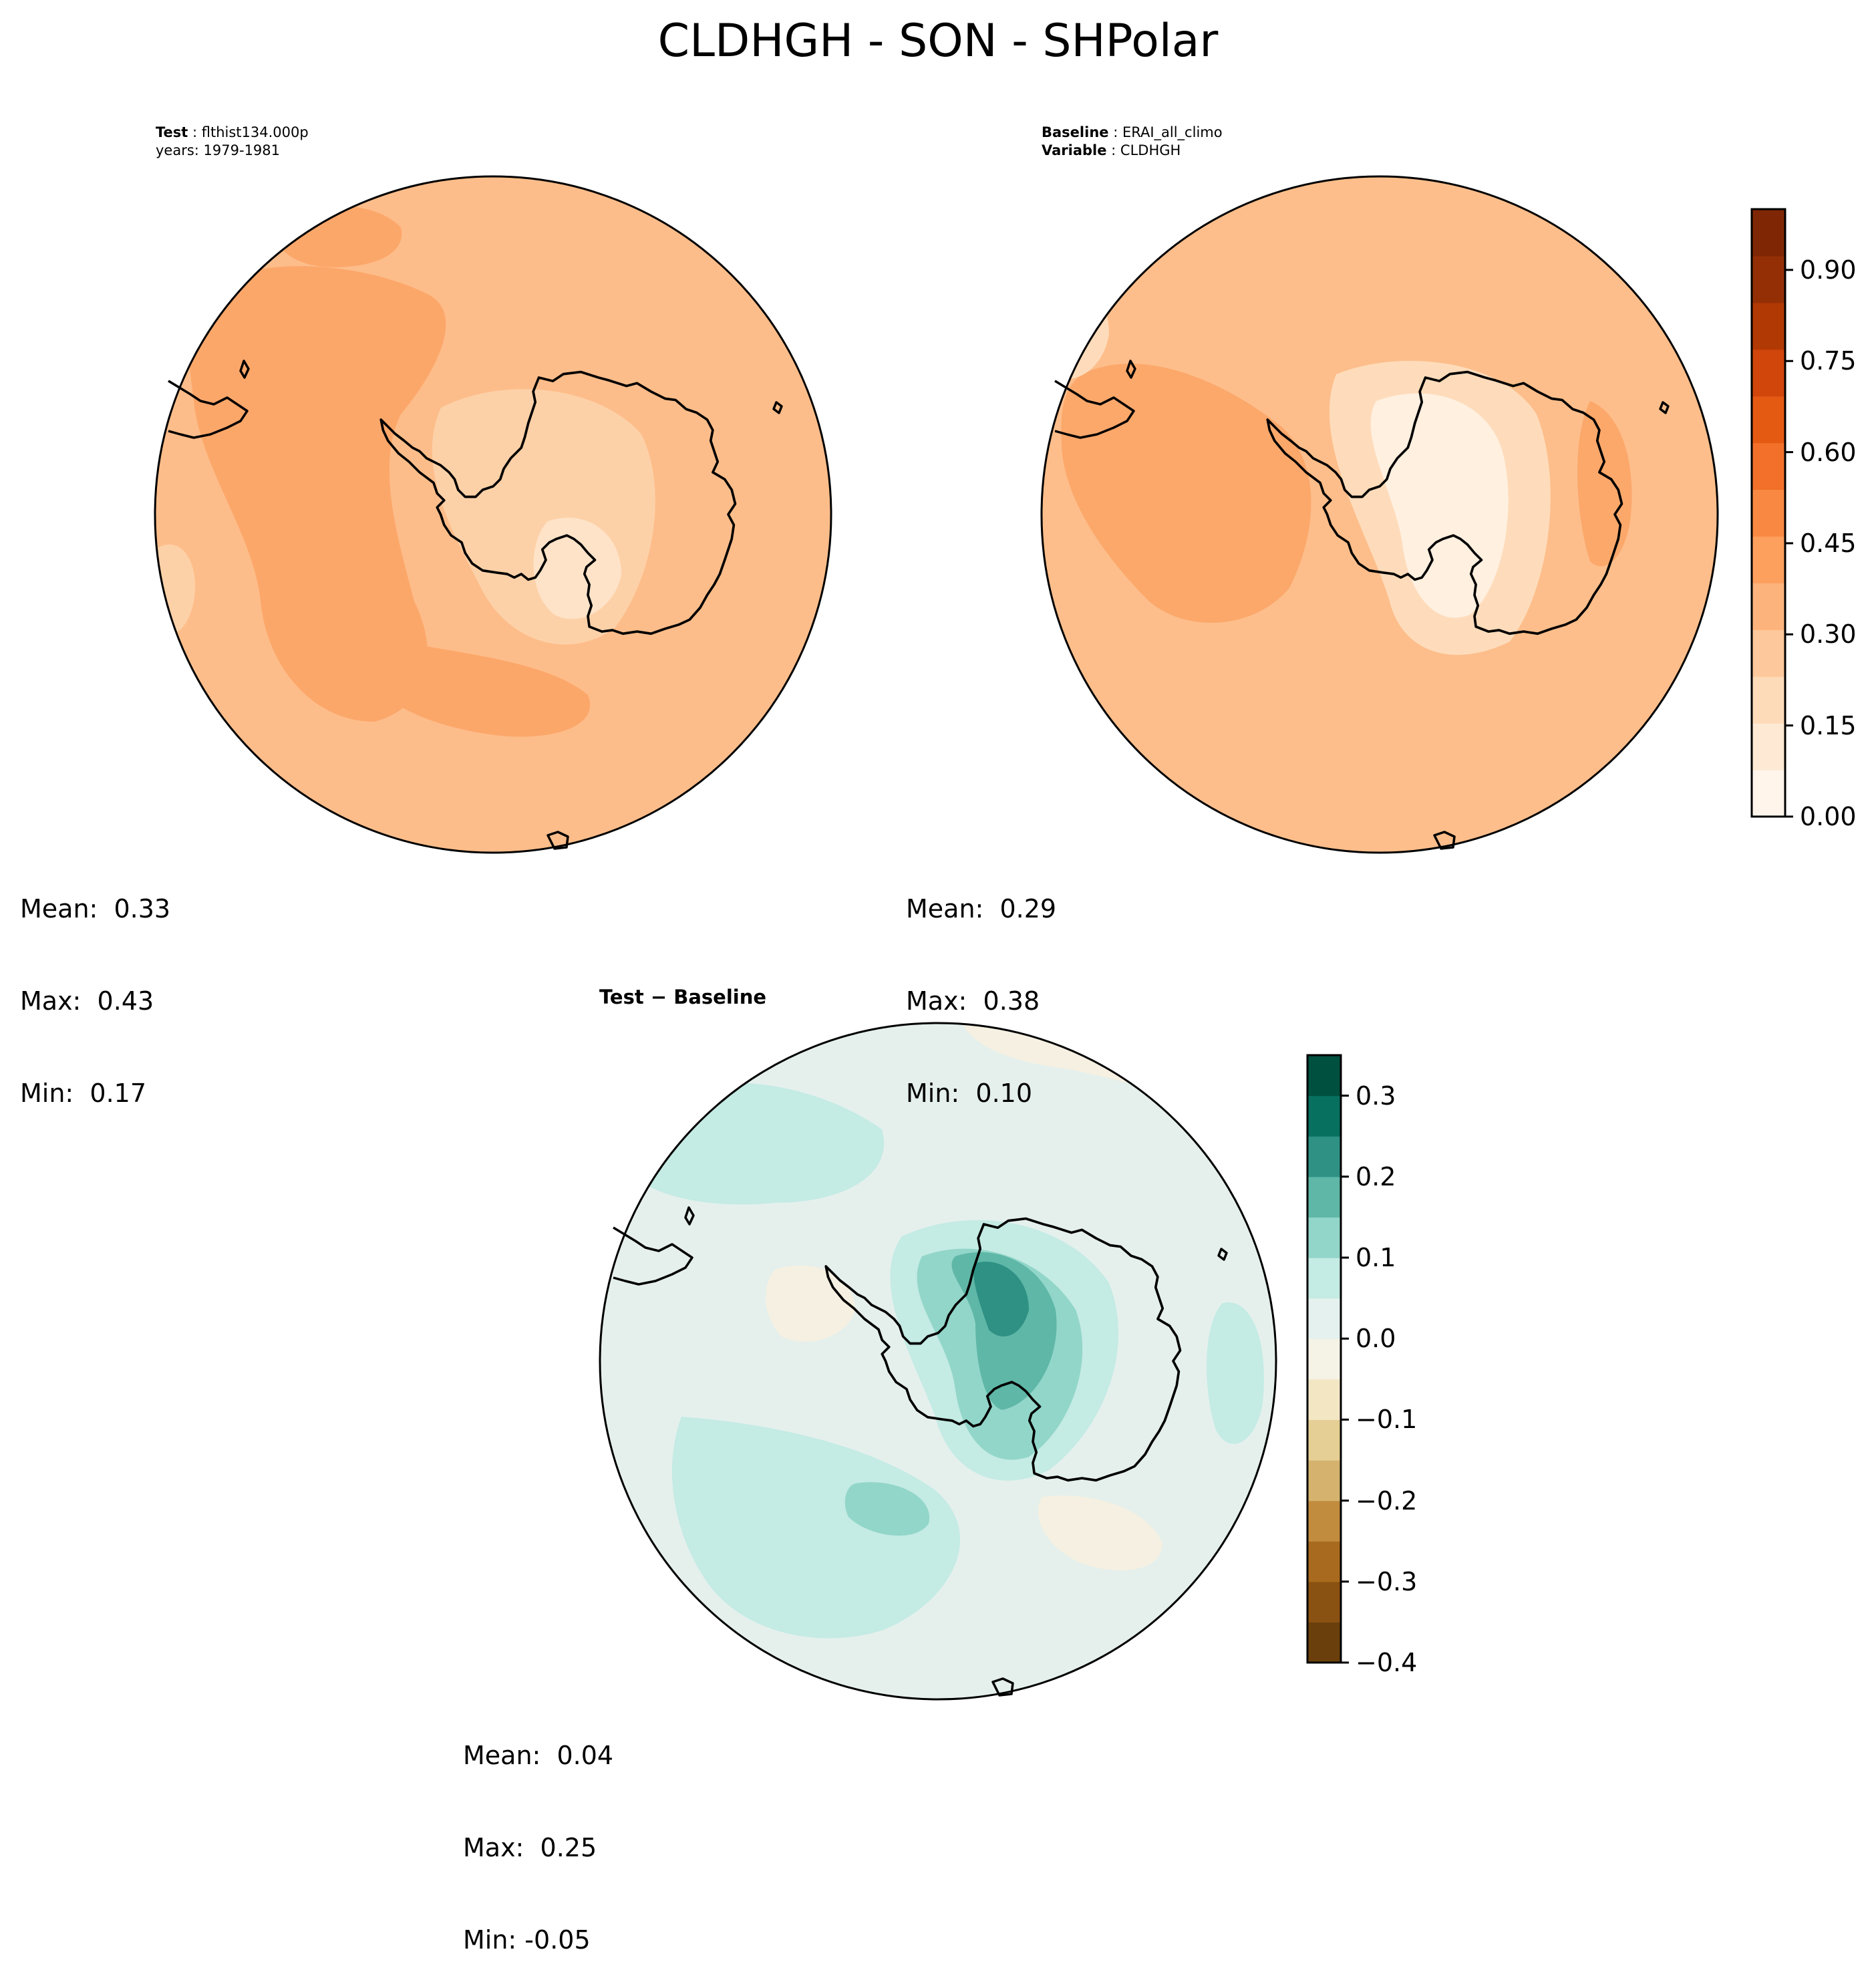 Image resolution: width=1876 pixels, height=1986 pixels. What do you see at coordinates (1376, 1176) in the screenshot?
I see `colorbar-difference-tick-label: 0.2` at bounding box center [1376, 1176].